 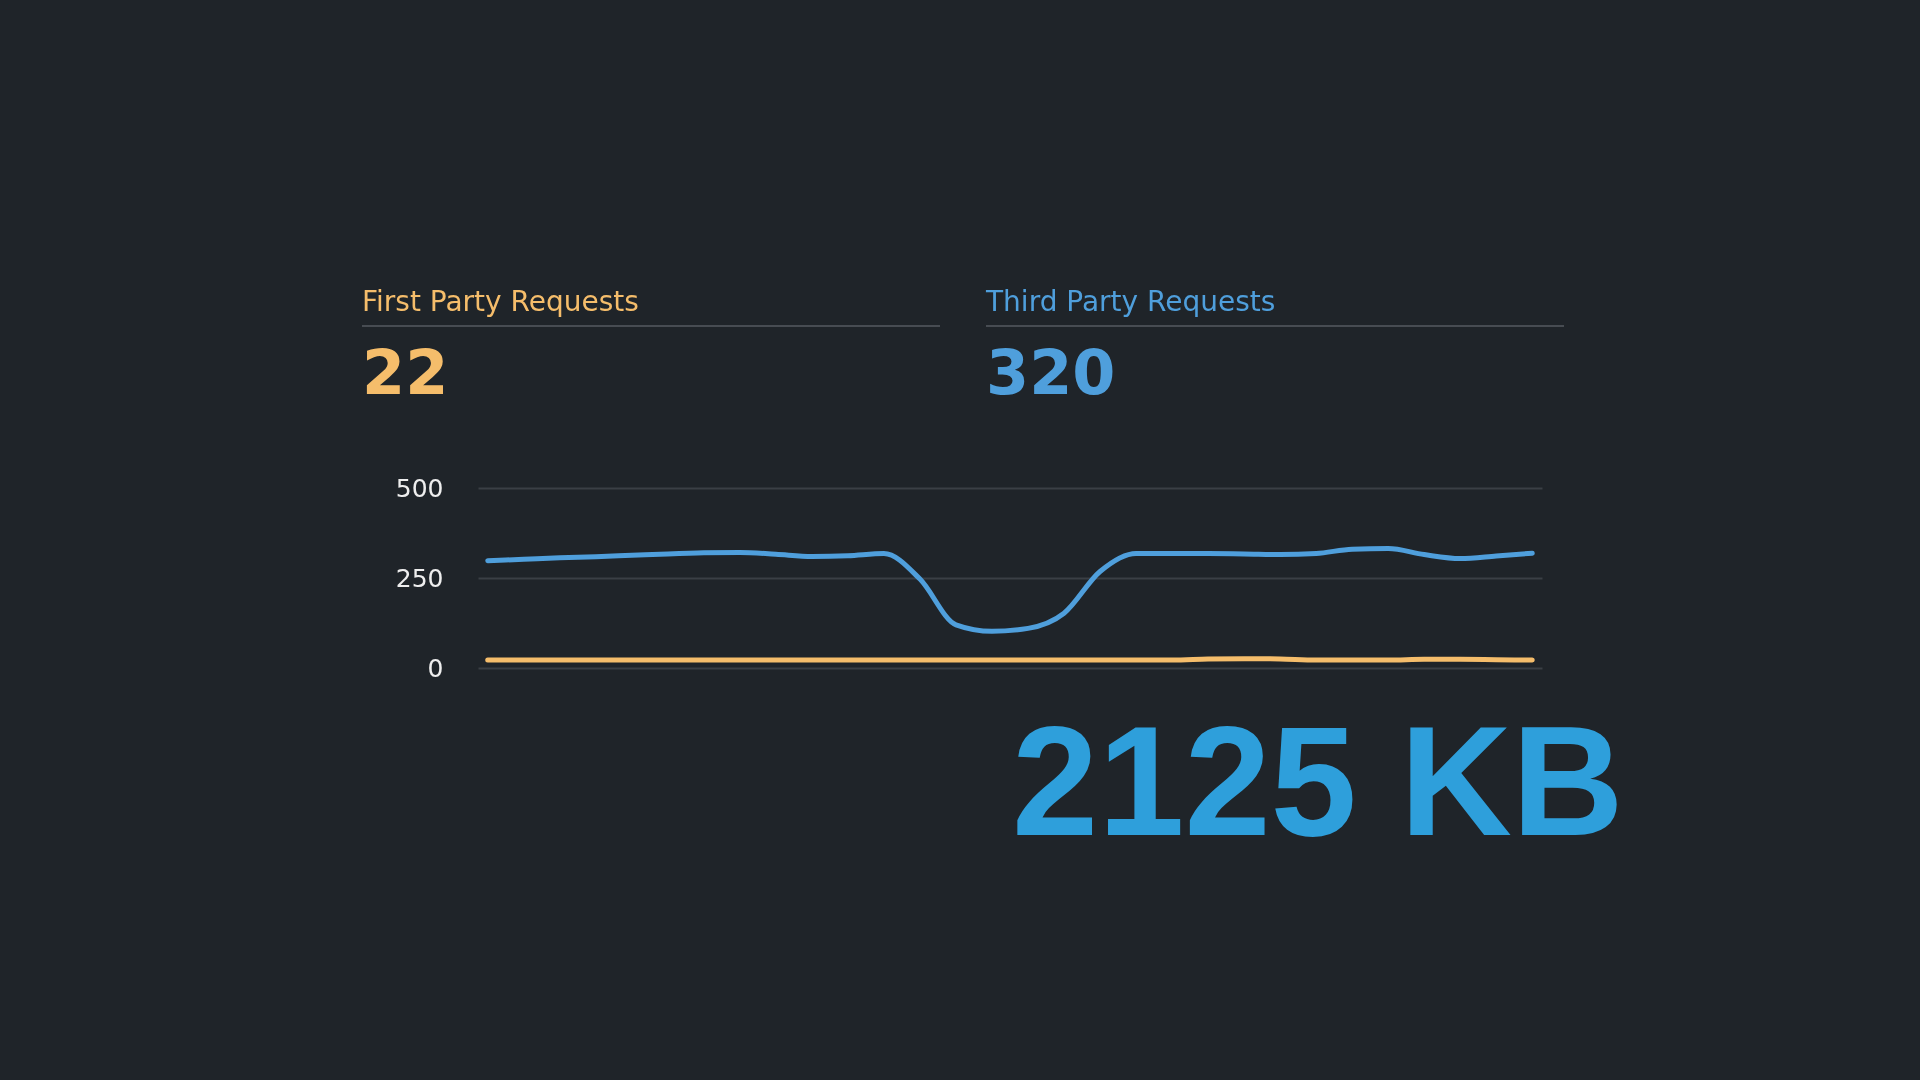 What do you see at coordinates (419, 578) in the screenshot?
I see `y-tick-label: 250` at bounding box center [419, 578].